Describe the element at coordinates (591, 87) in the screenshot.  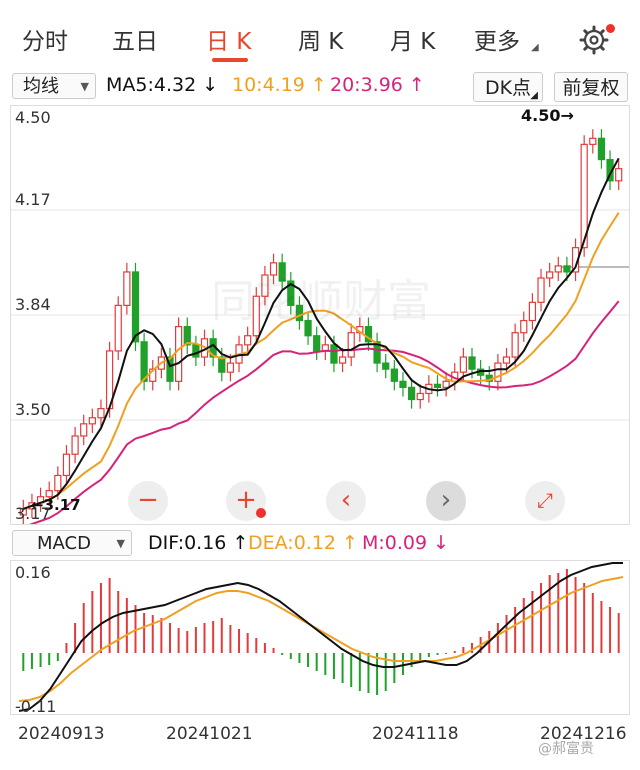
I see `forward-adjust-button: 前复权` at that location.